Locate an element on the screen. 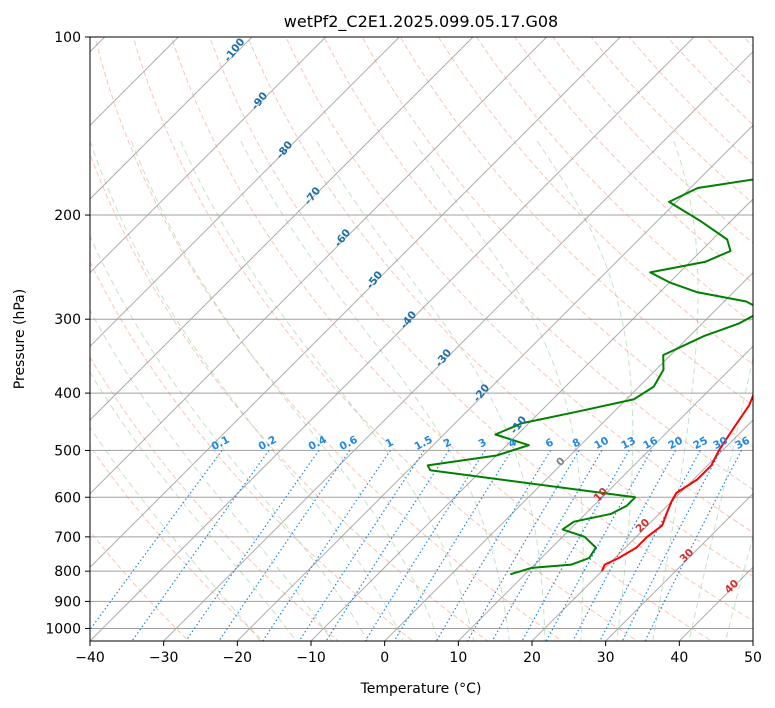 The width and height of the screenshot is (775, 708). y-tick-label: 1000 is located at coordinates (63, 629).